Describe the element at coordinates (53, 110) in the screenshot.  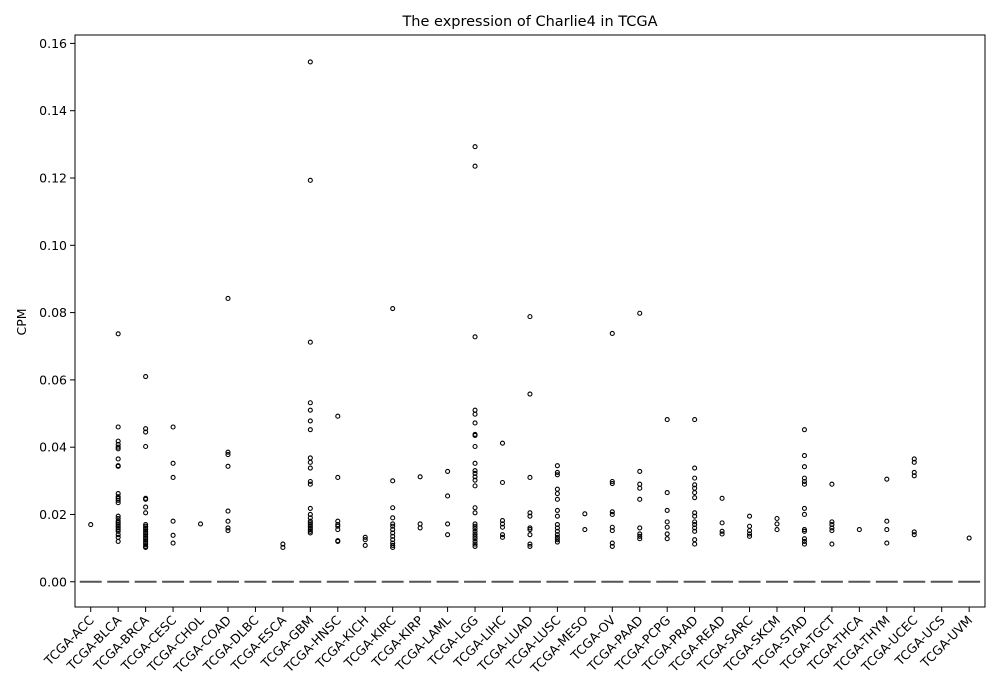
I see `y-tick-label: 0.14` at that location.